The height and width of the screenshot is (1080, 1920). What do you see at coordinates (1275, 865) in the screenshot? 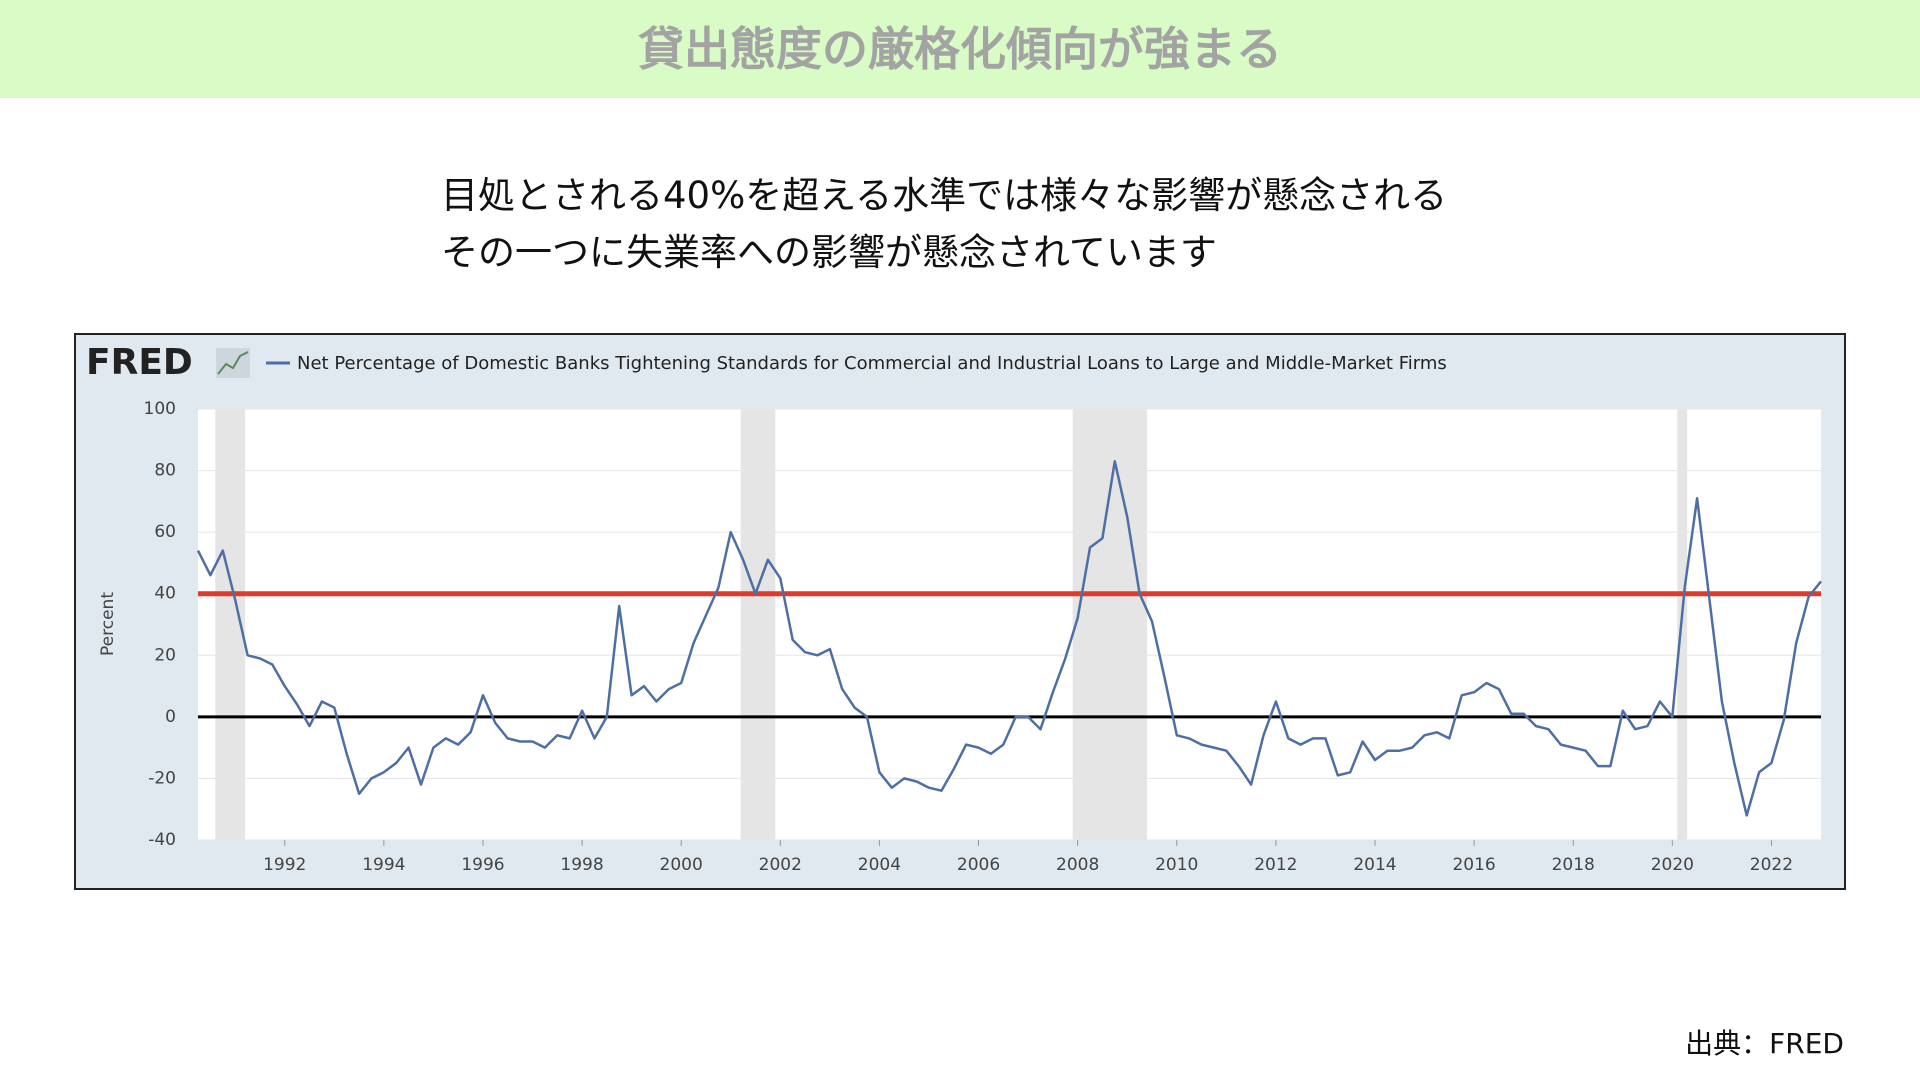
I see `x-tick-label: 2012` at bounding box center [1275, 865].